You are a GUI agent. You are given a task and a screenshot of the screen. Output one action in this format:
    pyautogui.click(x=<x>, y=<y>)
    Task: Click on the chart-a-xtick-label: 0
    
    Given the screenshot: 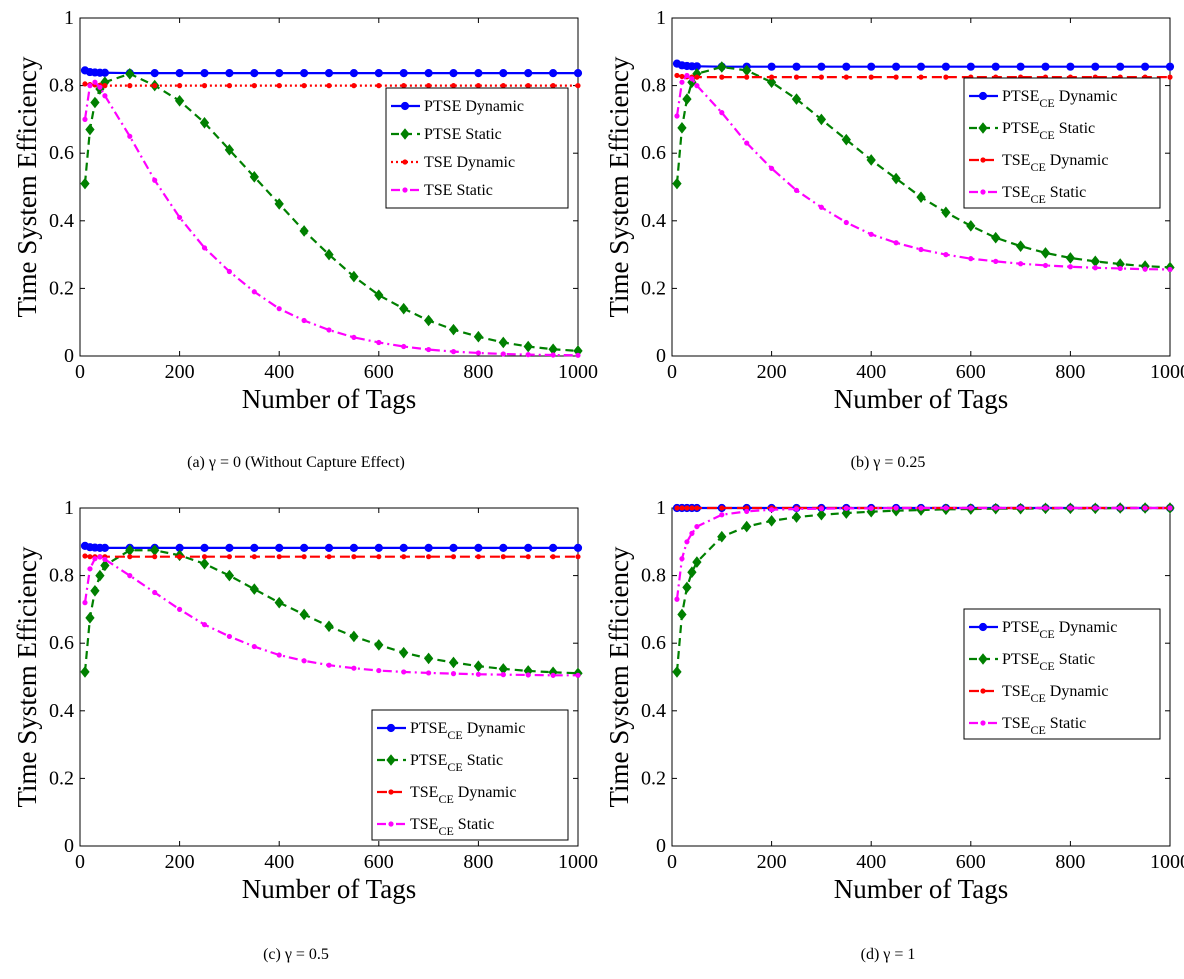 What is the action you would take?
    pyautogui.click(x=80, y=372)
    